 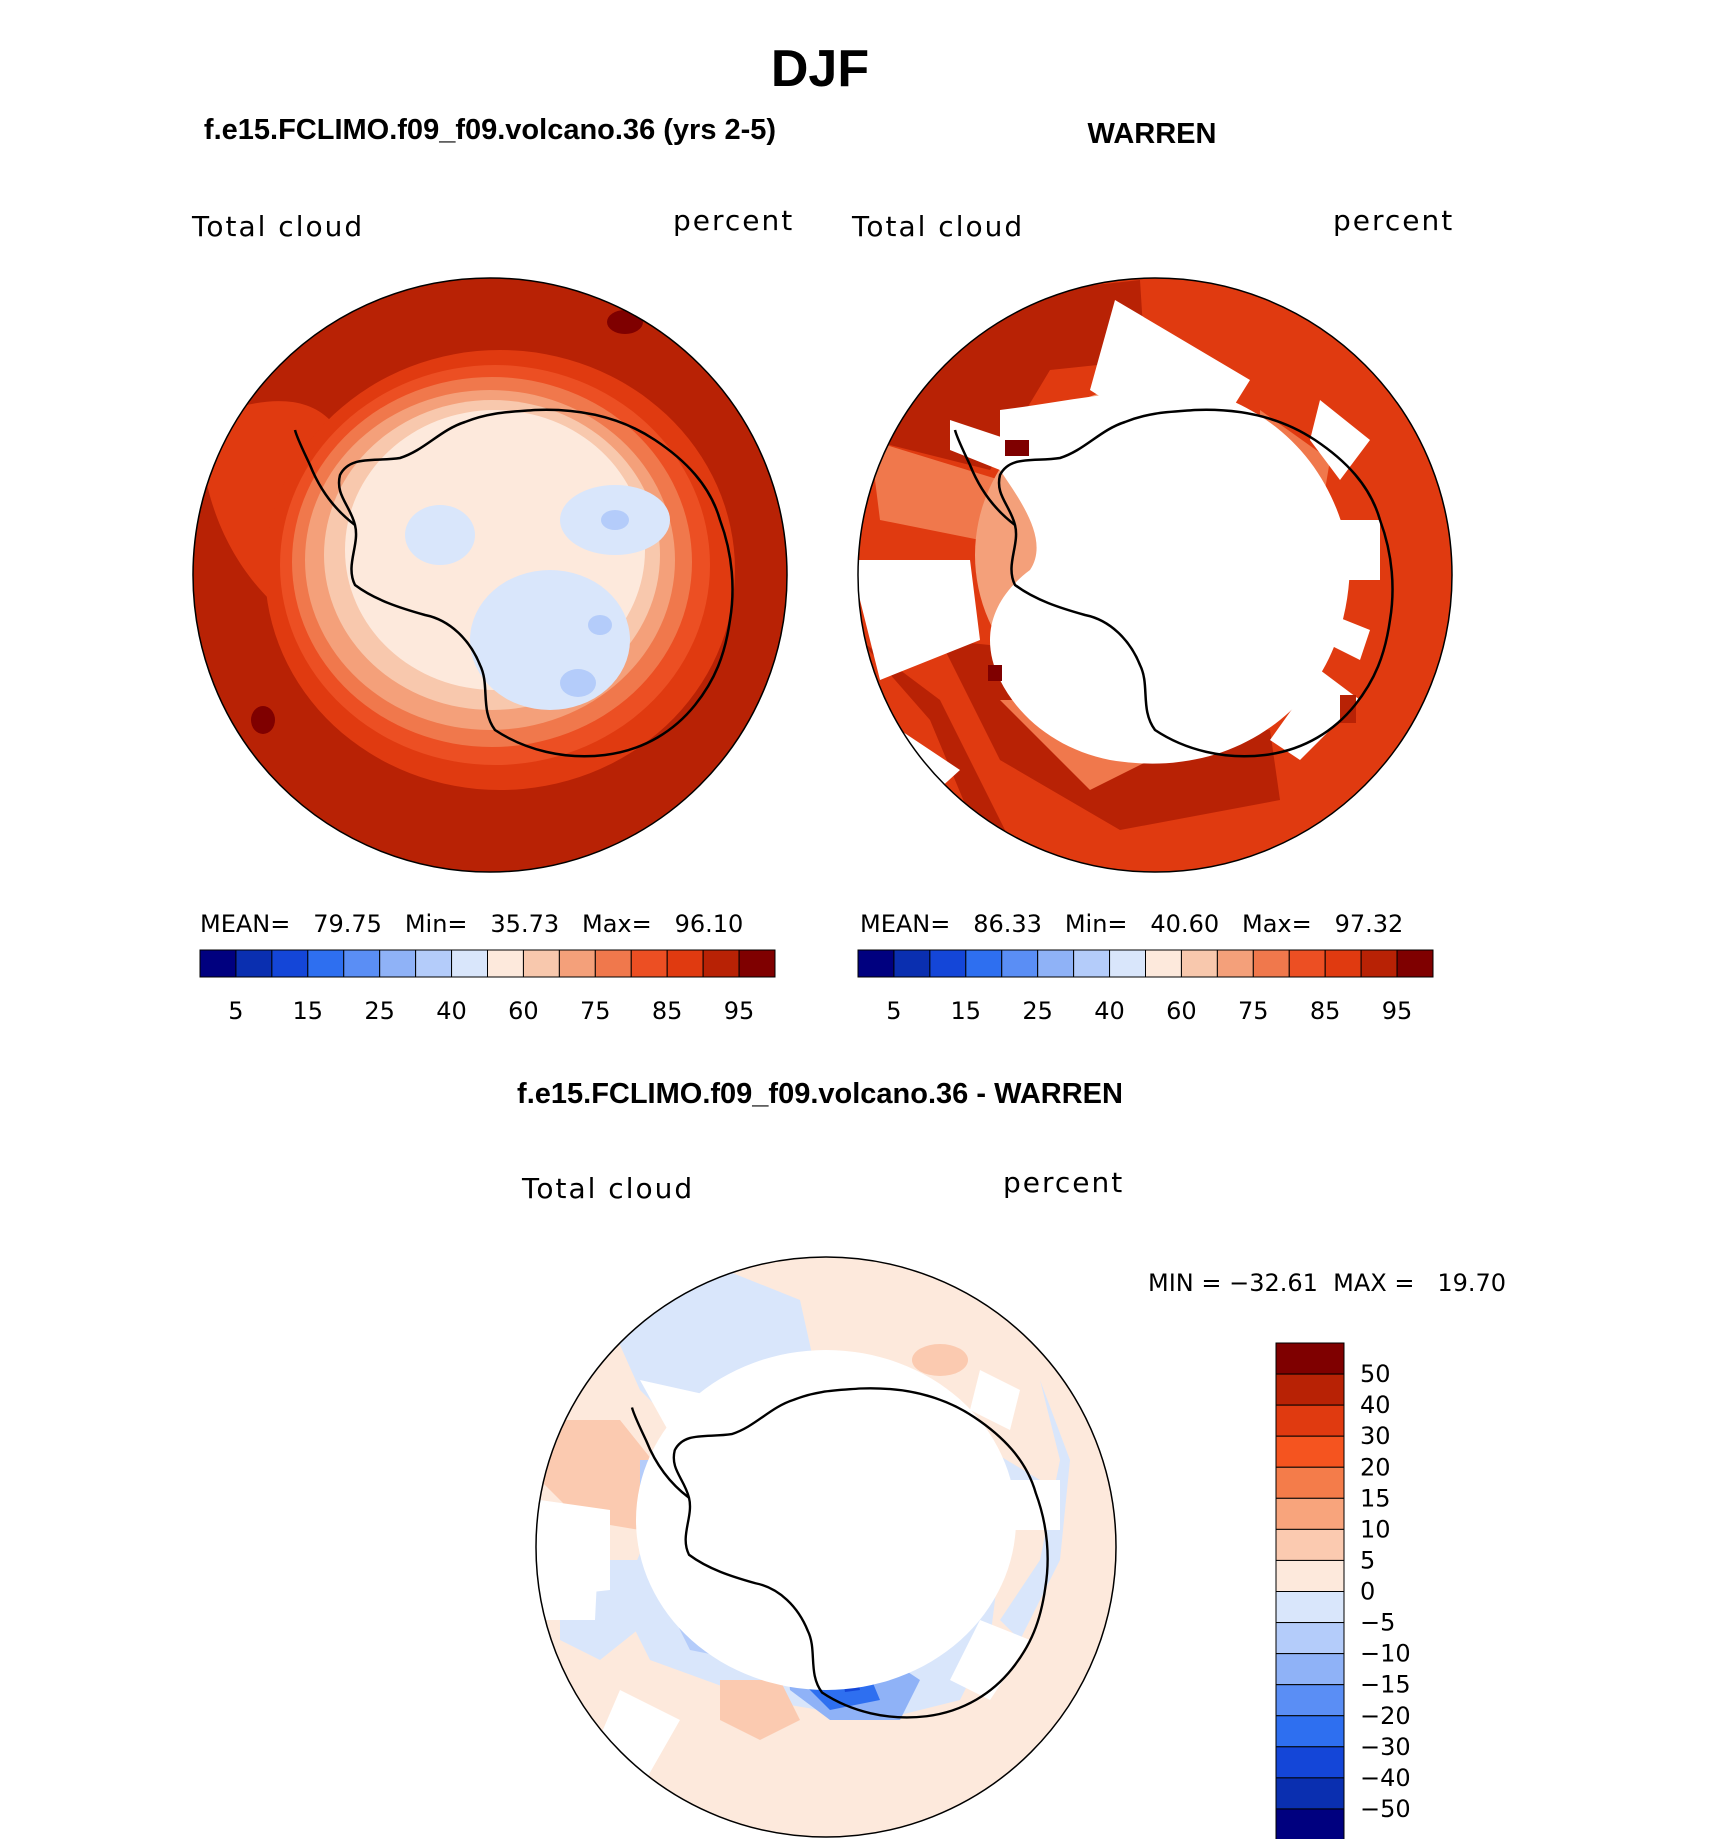 I want to click on panel2-stats: MEAN= 86.33 Min= 40.60 Max= 97.32, so click(x=1131, y=924).